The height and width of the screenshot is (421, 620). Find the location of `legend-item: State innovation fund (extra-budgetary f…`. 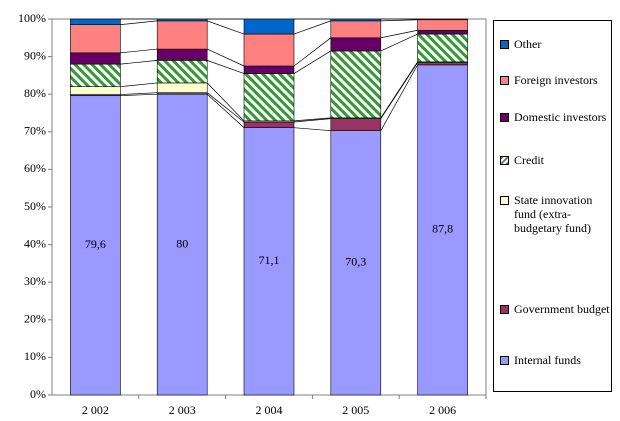

legend-item: State innovation fund (extra-budgetary f… is located at coordinates (555, 214).